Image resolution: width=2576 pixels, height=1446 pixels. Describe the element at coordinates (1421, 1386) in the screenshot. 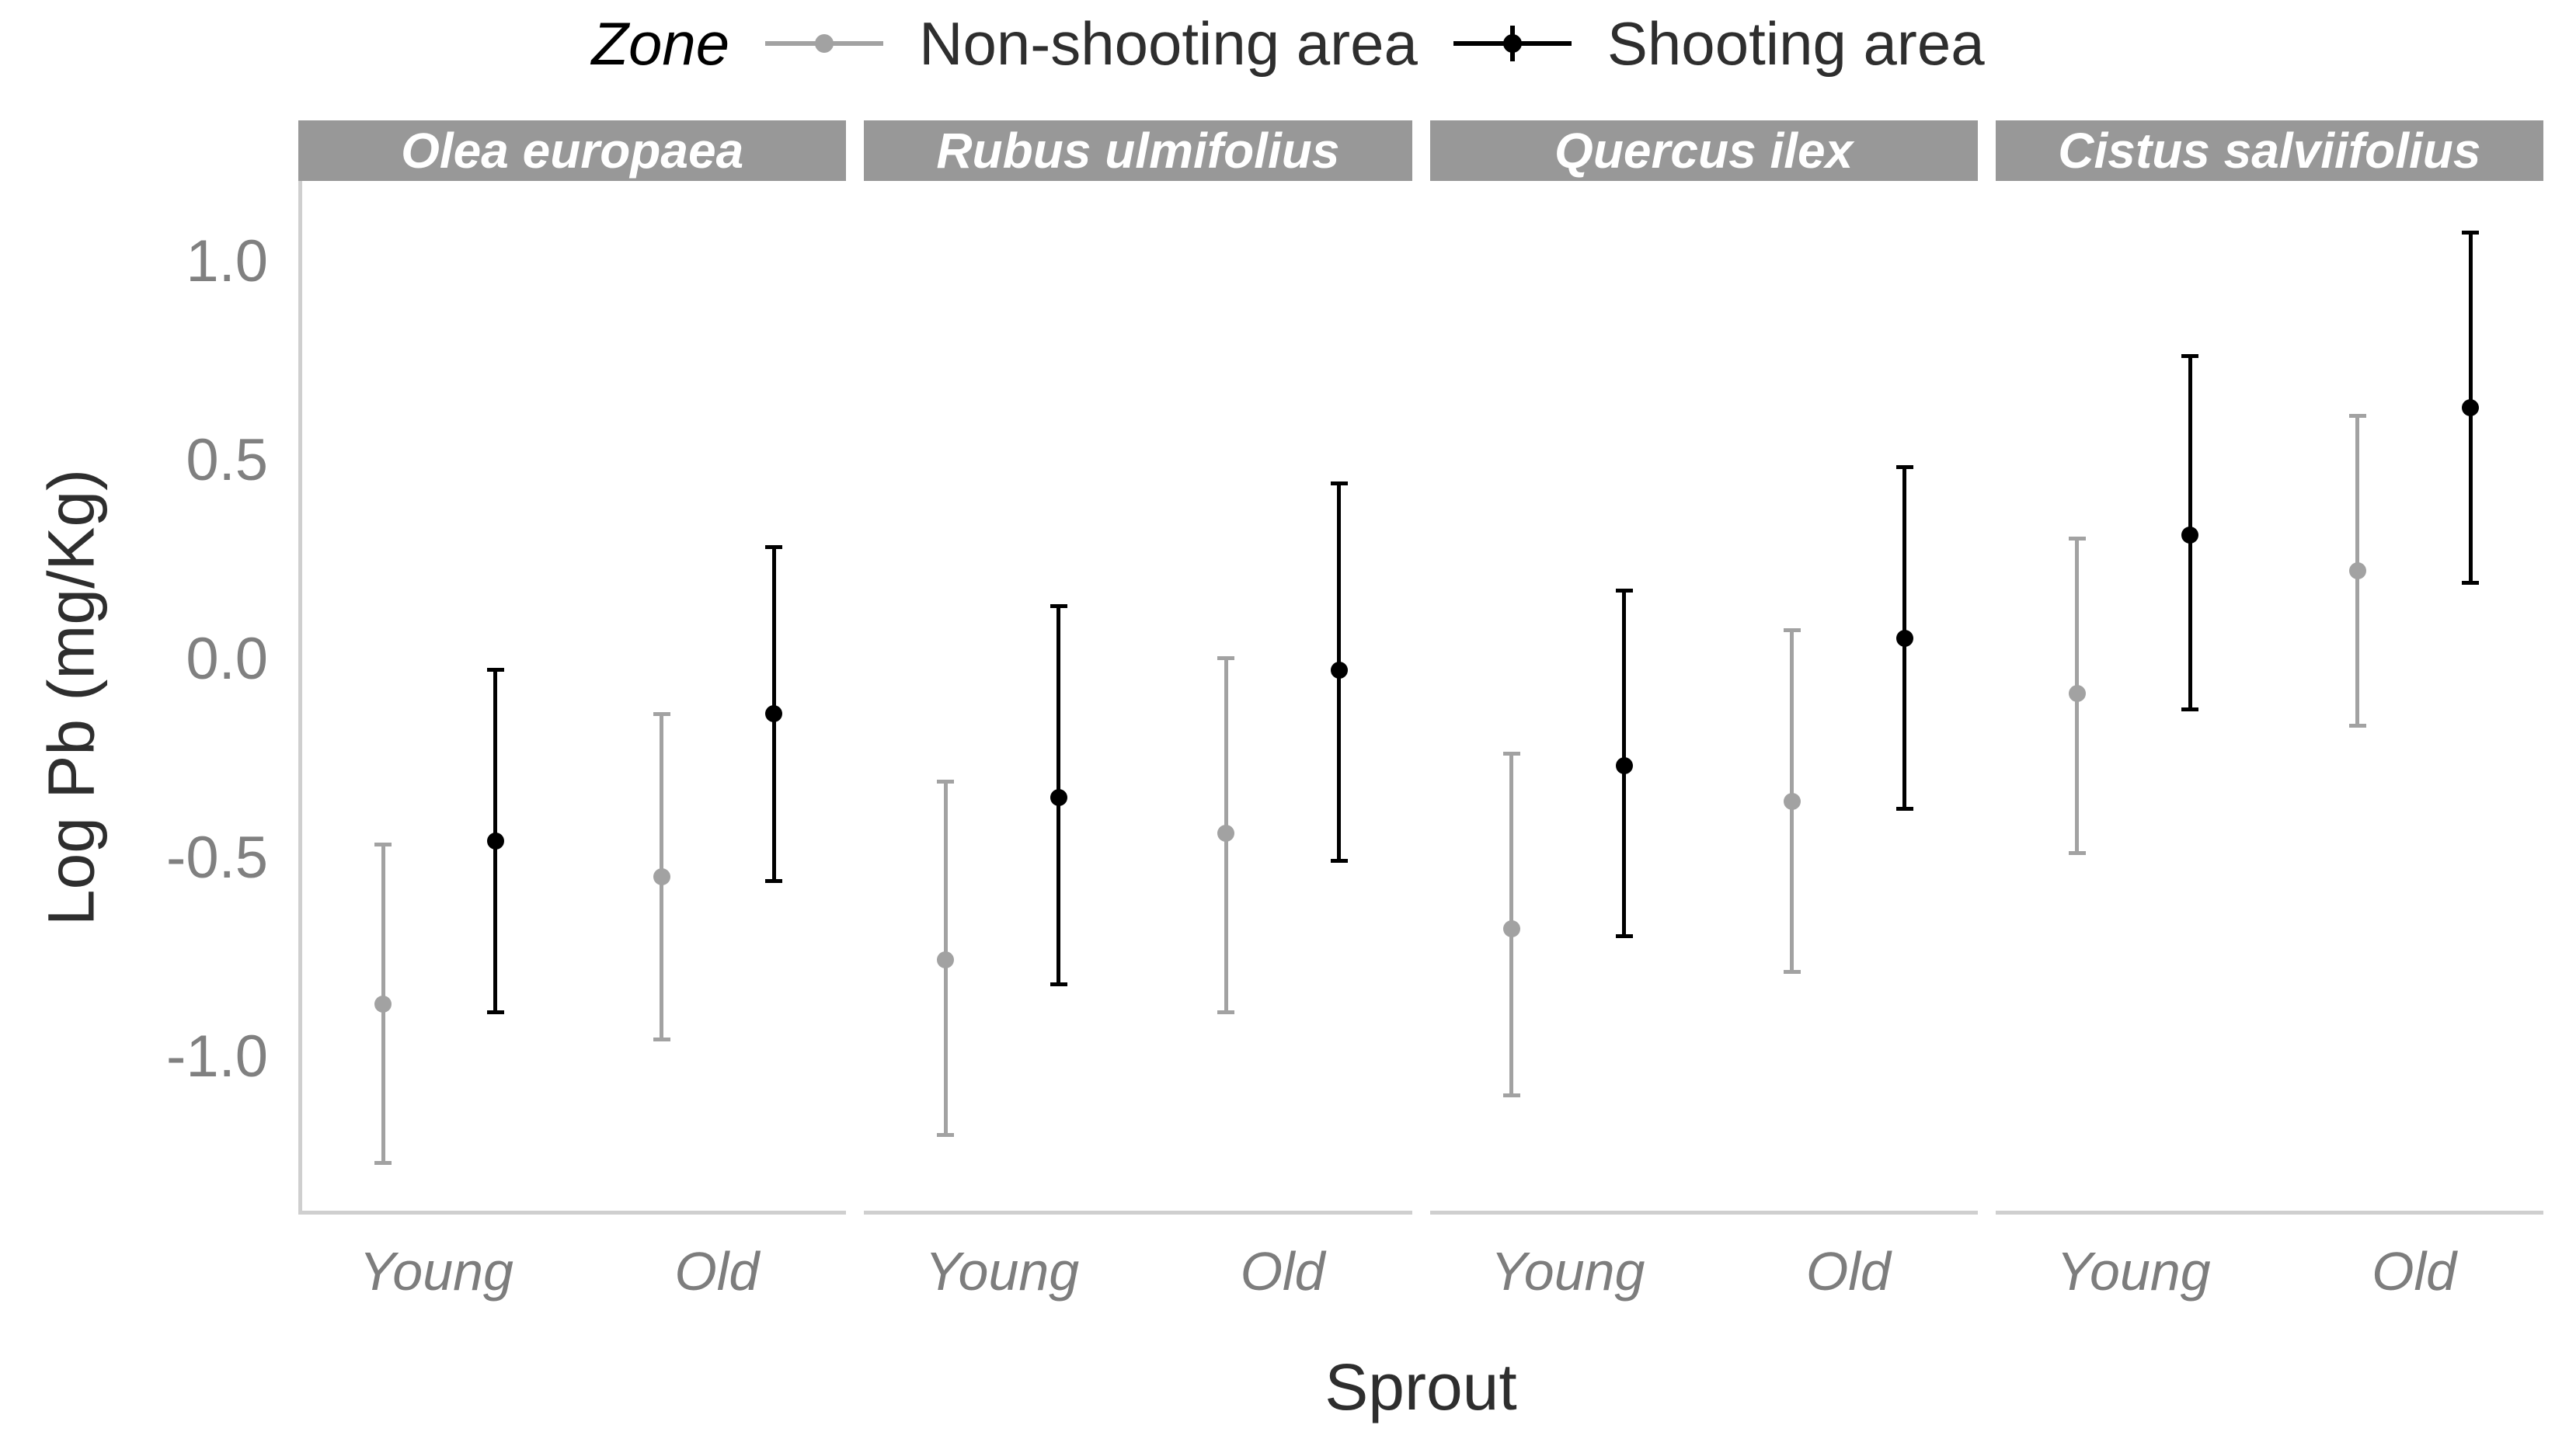

I see `x-axis-title: Sprout` at that location.